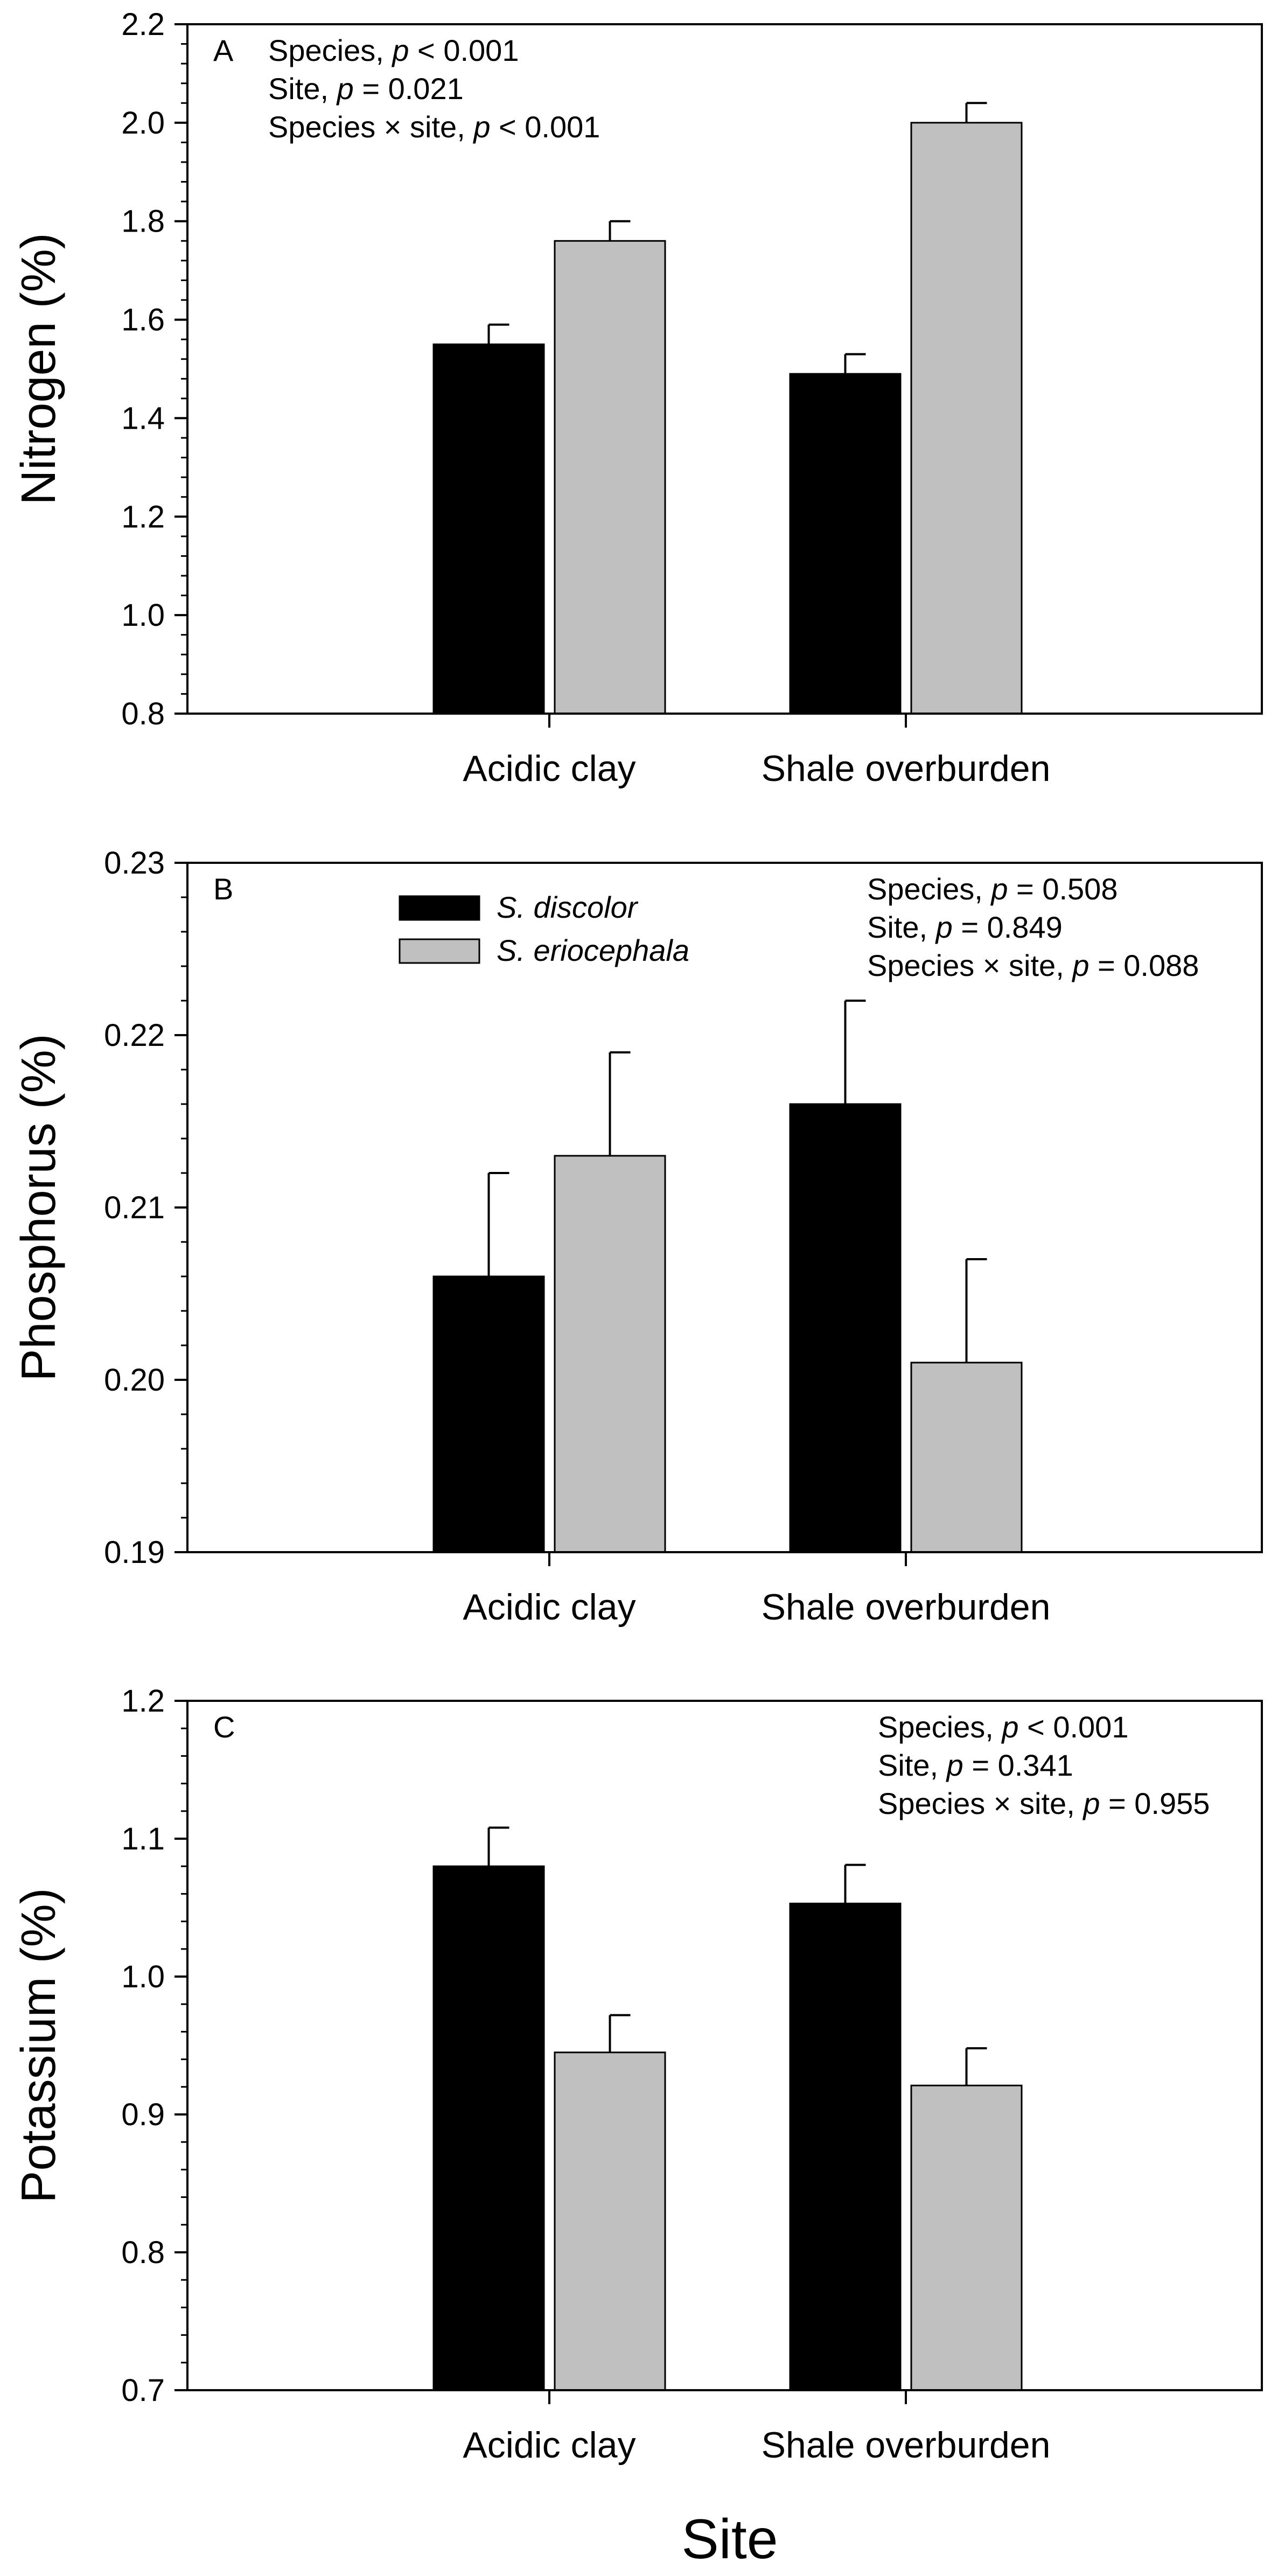  What do you see at coordinates (143, 2114) in the screenshot?
I see `y-tick-label: 0.9` at bounding box center [143, 2114].